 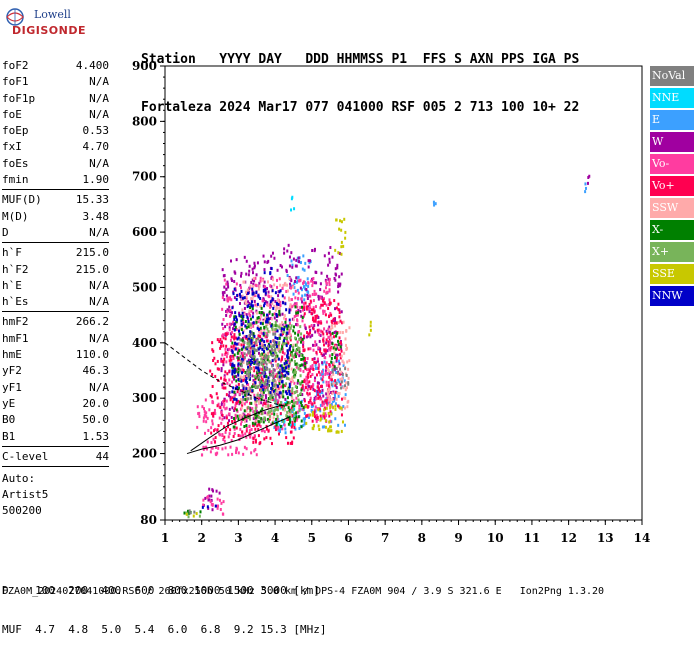 I want to click on param-name: fmin, so click(x=15, y=180).